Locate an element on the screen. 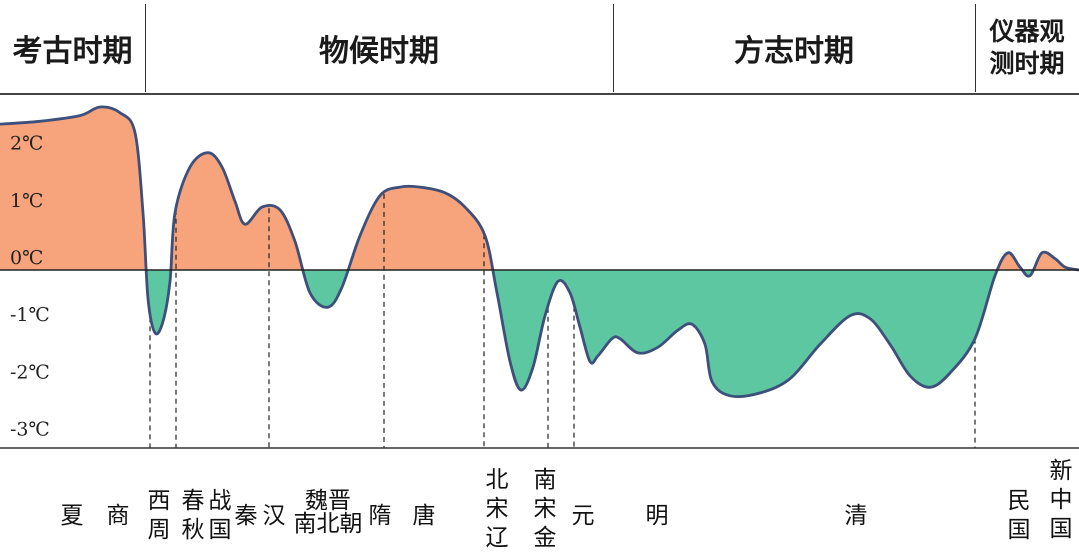  period-3: 方志时期 is located at coordinates (794, 51).